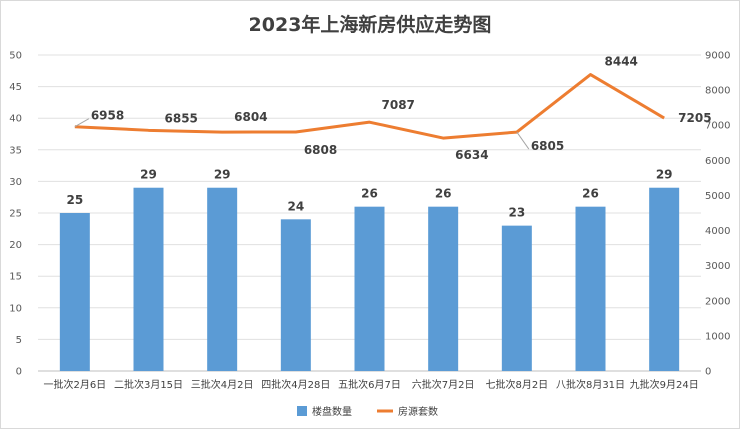 This screenshot has height=432, width=740. Describe the element at coordinates (15, 308) in the screenshot. I see `left-tick-label: 10` at that location.